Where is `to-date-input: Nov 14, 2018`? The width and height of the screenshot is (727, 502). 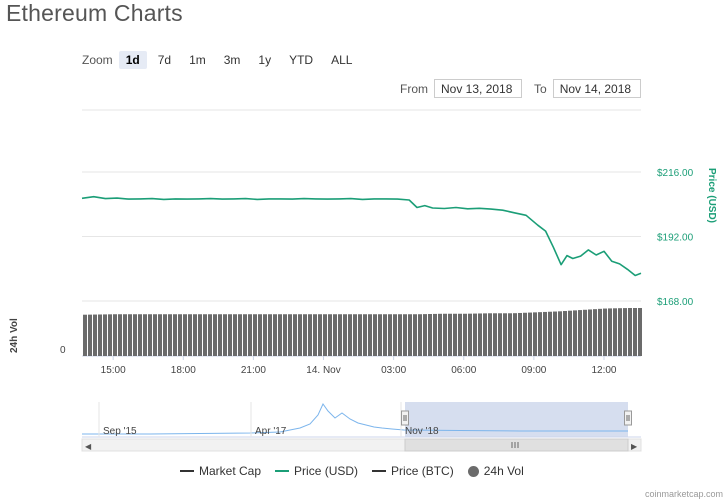
to-date-input: Nov 14, 2018 is located at coordinates (596, 88).